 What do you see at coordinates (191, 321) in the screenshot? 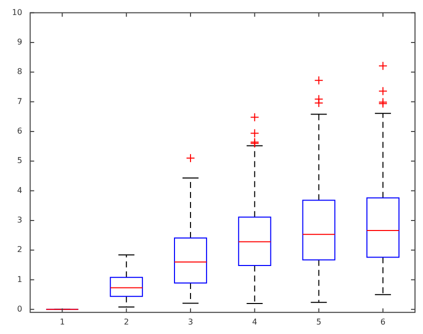
I see `x-tick-label: 3` at bounding box center [191, 321].